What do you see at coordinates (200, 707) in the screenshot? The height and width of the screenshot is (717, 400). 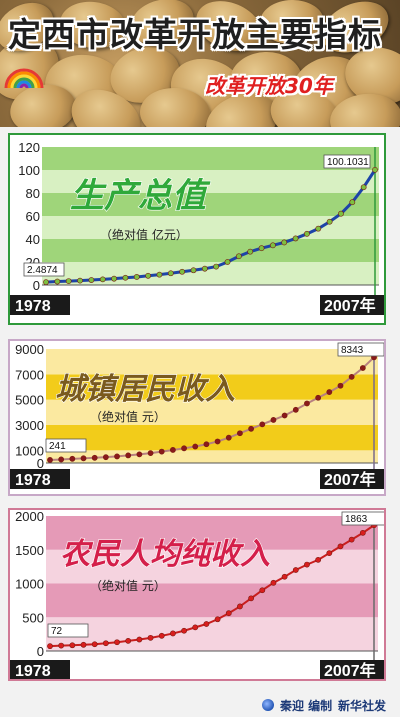 I see `footer` at bounding box center [200, 707].